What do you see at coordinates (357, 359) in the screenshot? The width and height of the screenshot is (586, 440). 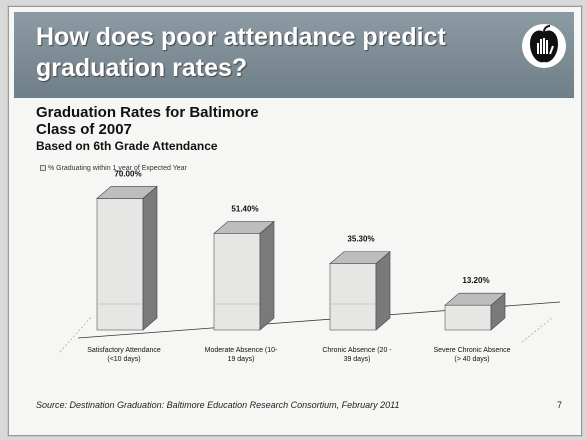 I see `category-label: 39 days)` at bounding box center [357, 359].